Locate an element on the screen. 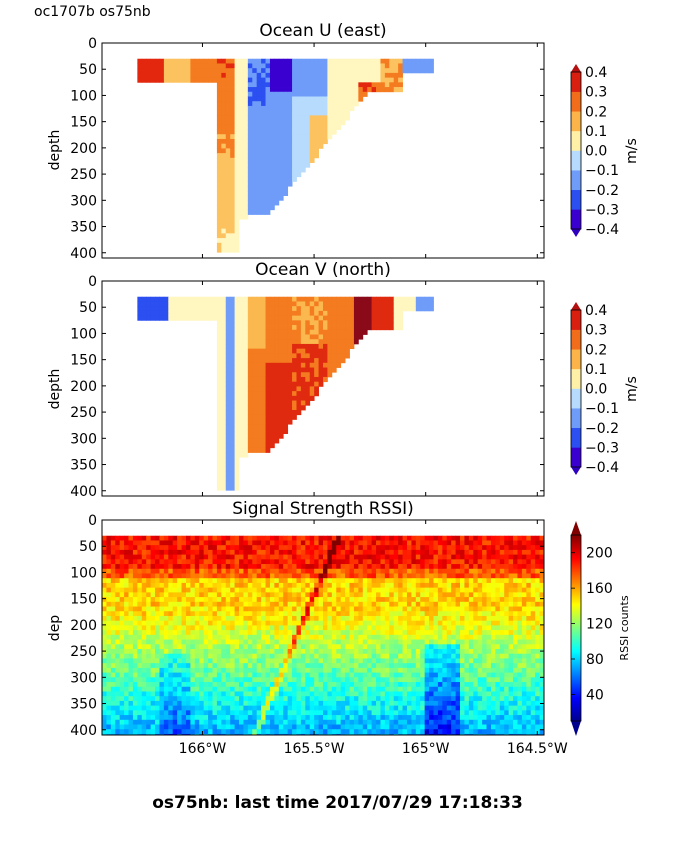 The height and width of the screenshot is (855, 675). y-tick-label: 150 is located at coordinates (83, 123).